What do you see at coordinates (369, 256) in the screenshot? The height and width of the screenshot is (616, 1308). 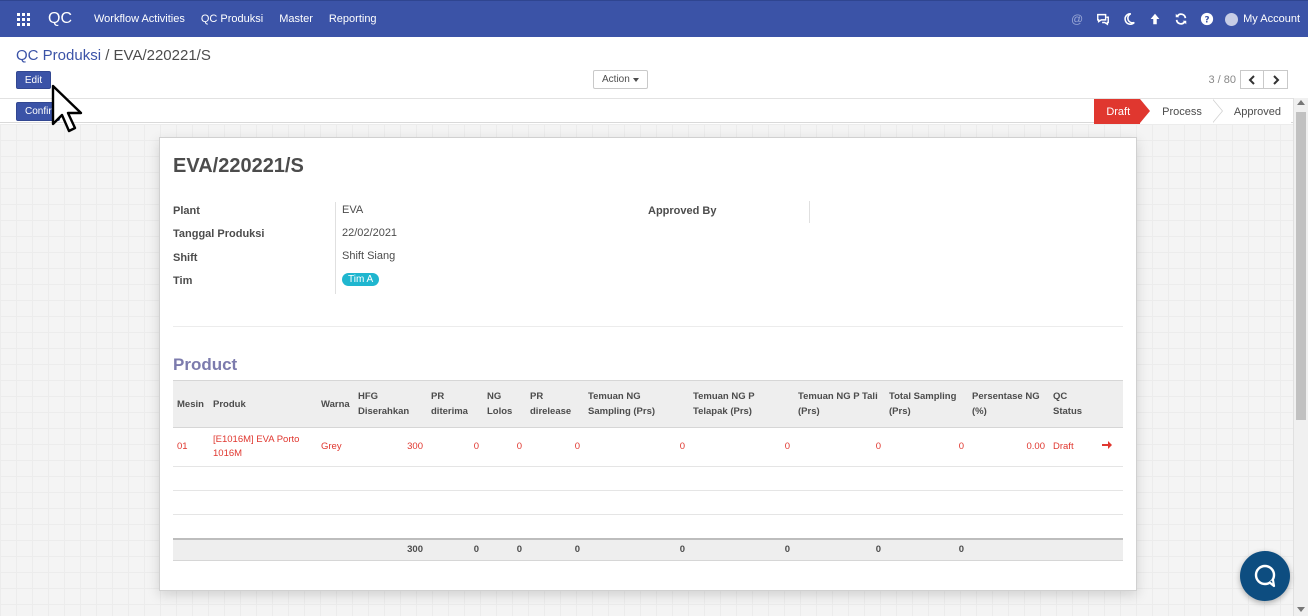 I see `shift-value: Shift Siang` at bounding box center [369, 256].